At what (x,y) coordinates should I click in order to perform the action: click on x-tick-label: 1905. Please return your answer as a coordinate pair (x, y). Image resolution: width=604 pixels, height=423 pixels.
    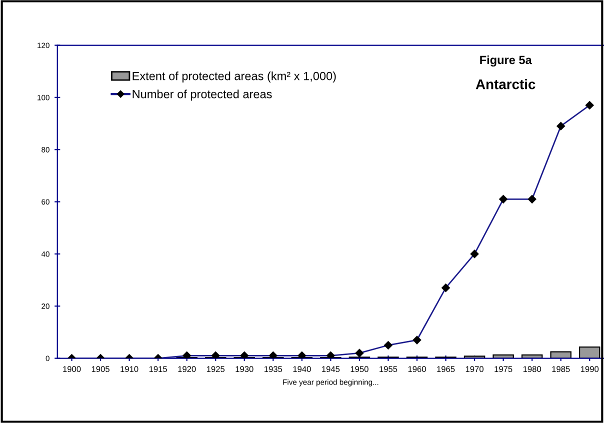
    Looking at the image, I should click on (101, 369).